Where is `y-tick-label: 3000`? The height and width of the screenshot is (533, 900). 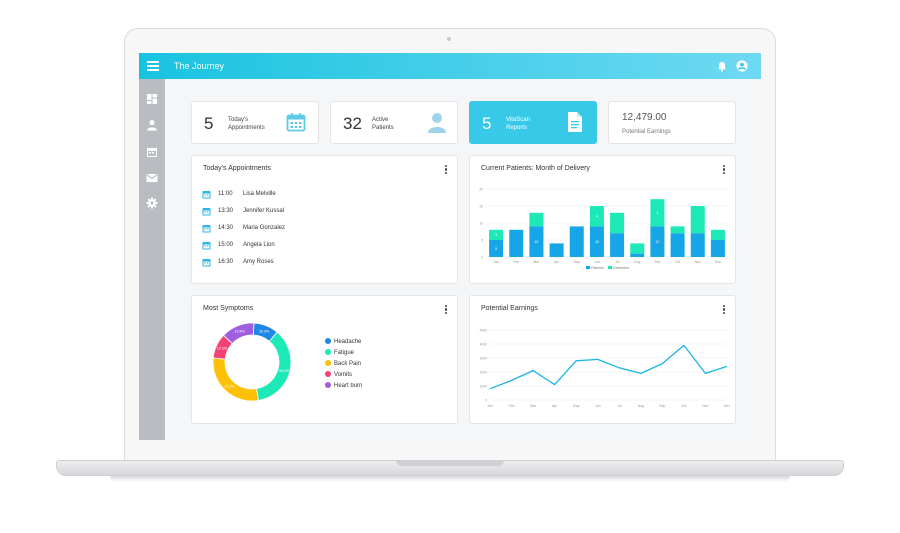
y-tick-label: 3000 is located at coordinates (484, 358).